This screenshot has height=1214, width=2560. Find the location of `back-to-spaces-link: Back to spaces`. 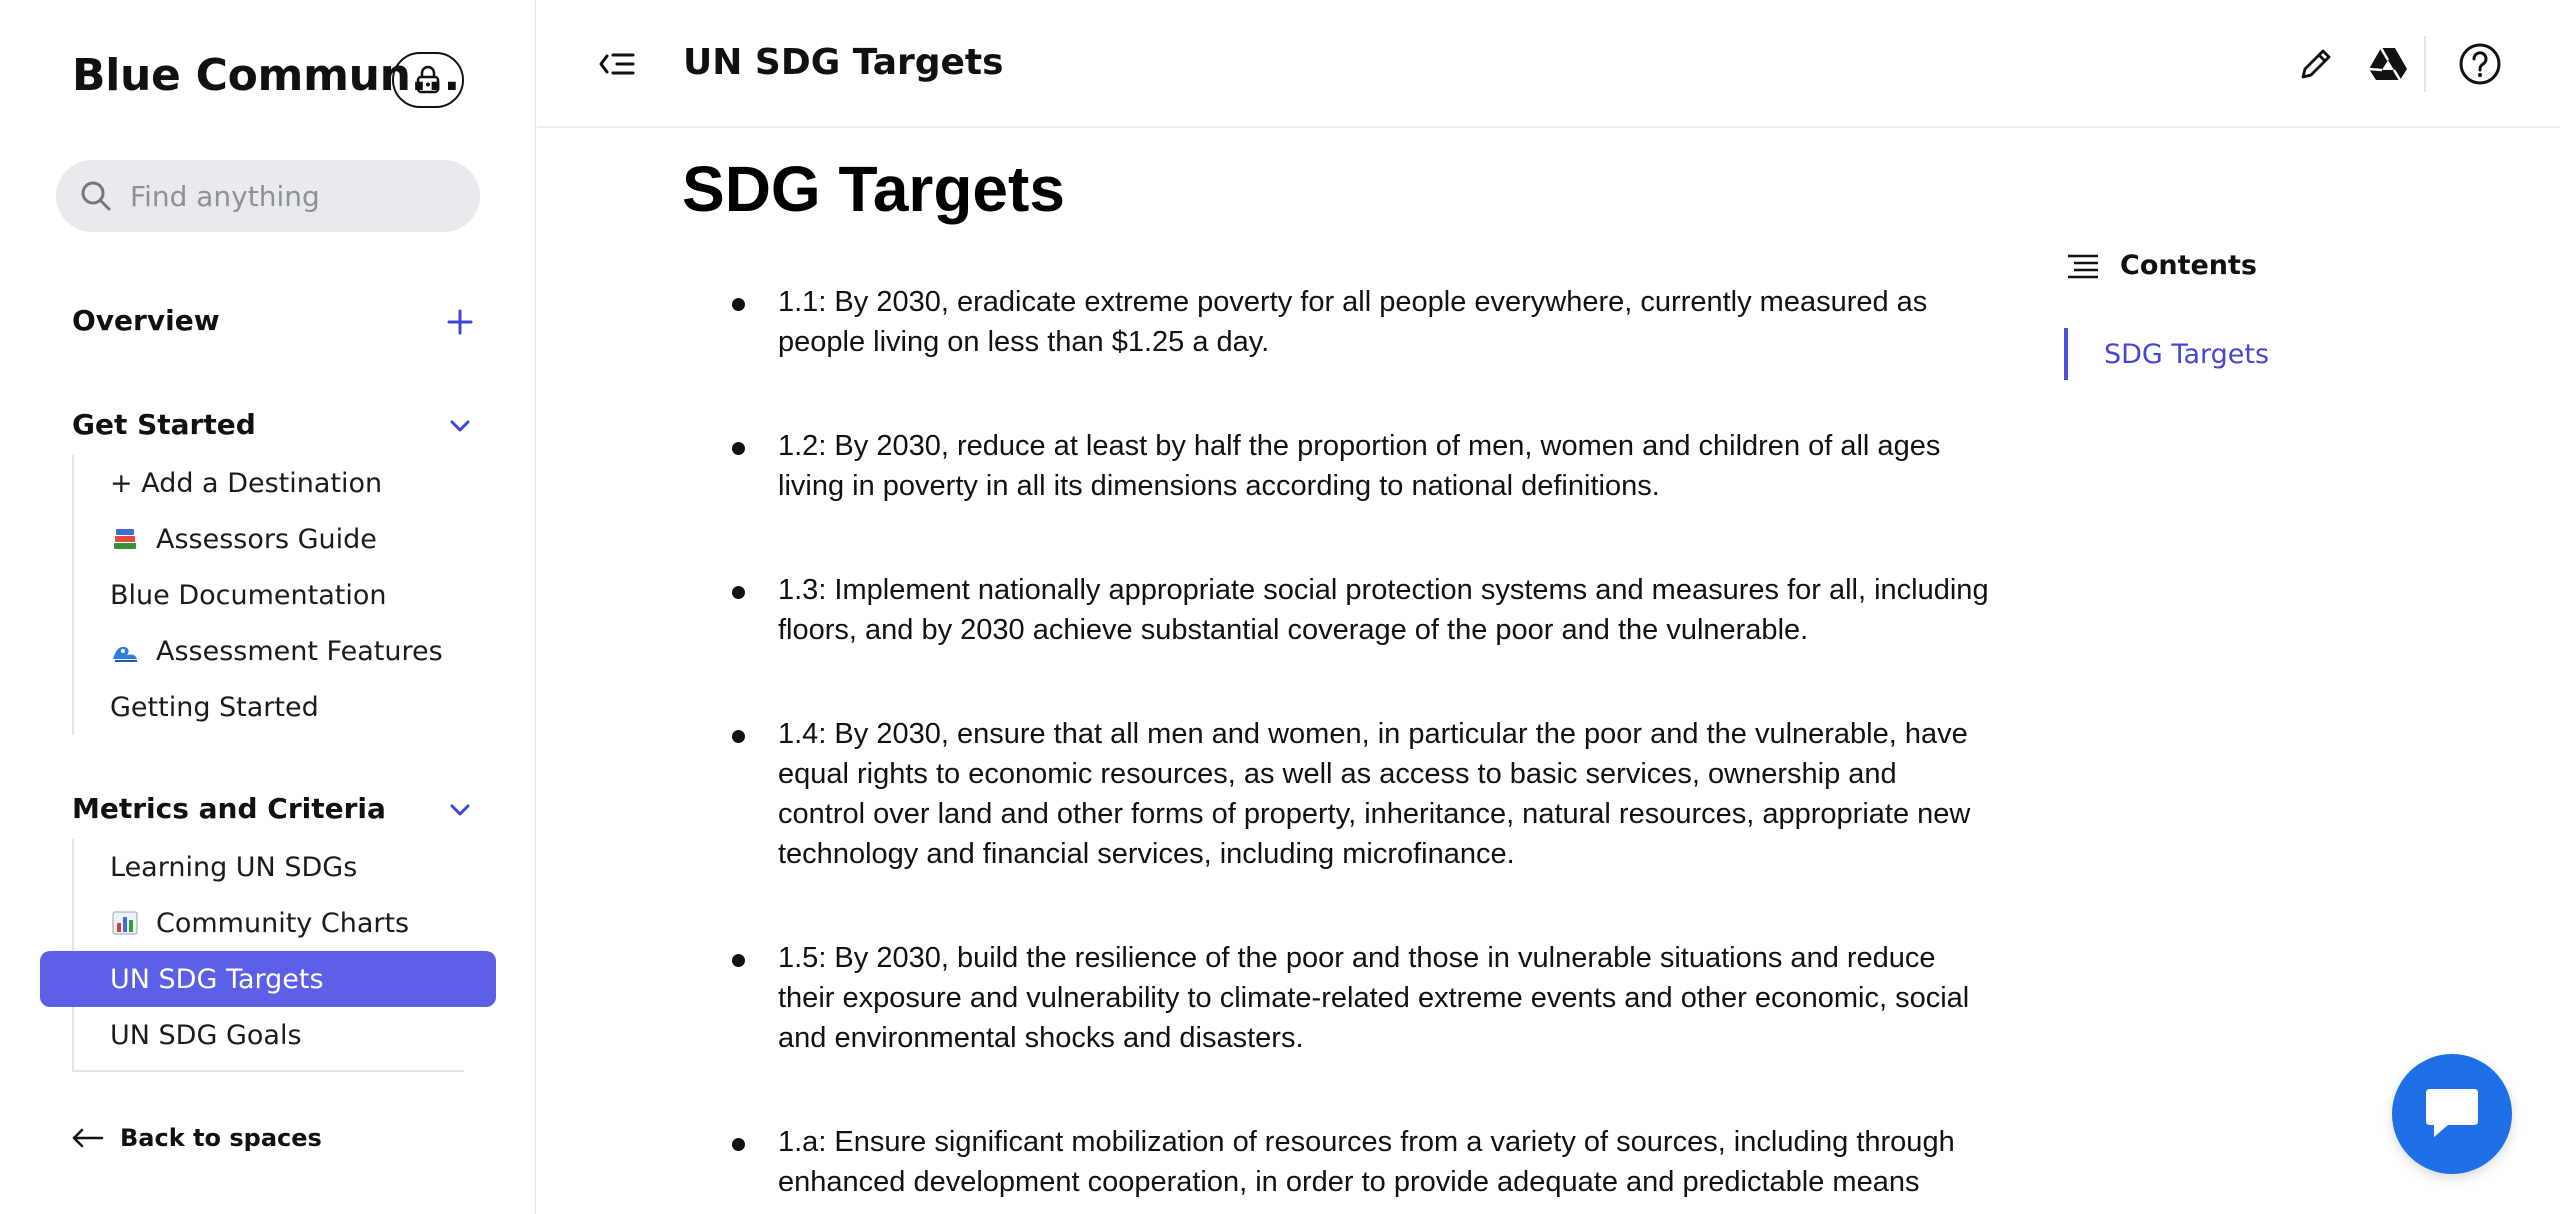

back-to-spaces-link: Back to spaces is located at coordinates (197, 1138).